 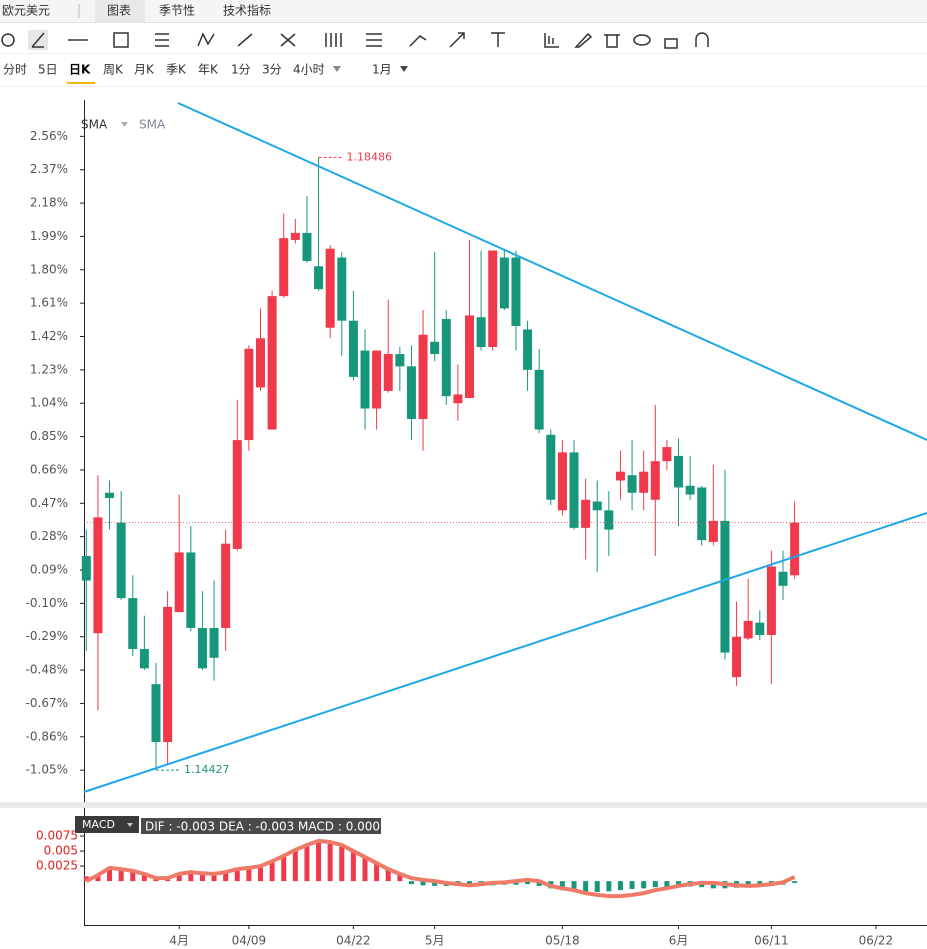 I want to click on period: 年K, so click(x=208, y=70).